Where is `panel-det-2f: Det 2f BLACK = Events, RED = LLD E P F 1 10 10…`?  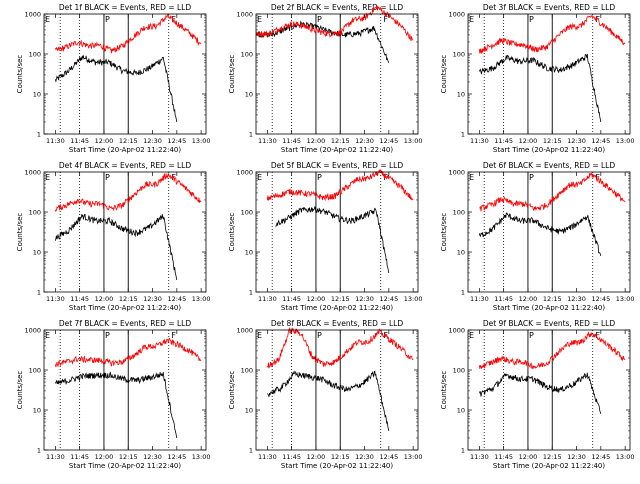
panel-det-2f: Det 2f BLACK = Events, RED = LLD E P F 1 10 10… is located at coordinates (325, 78).